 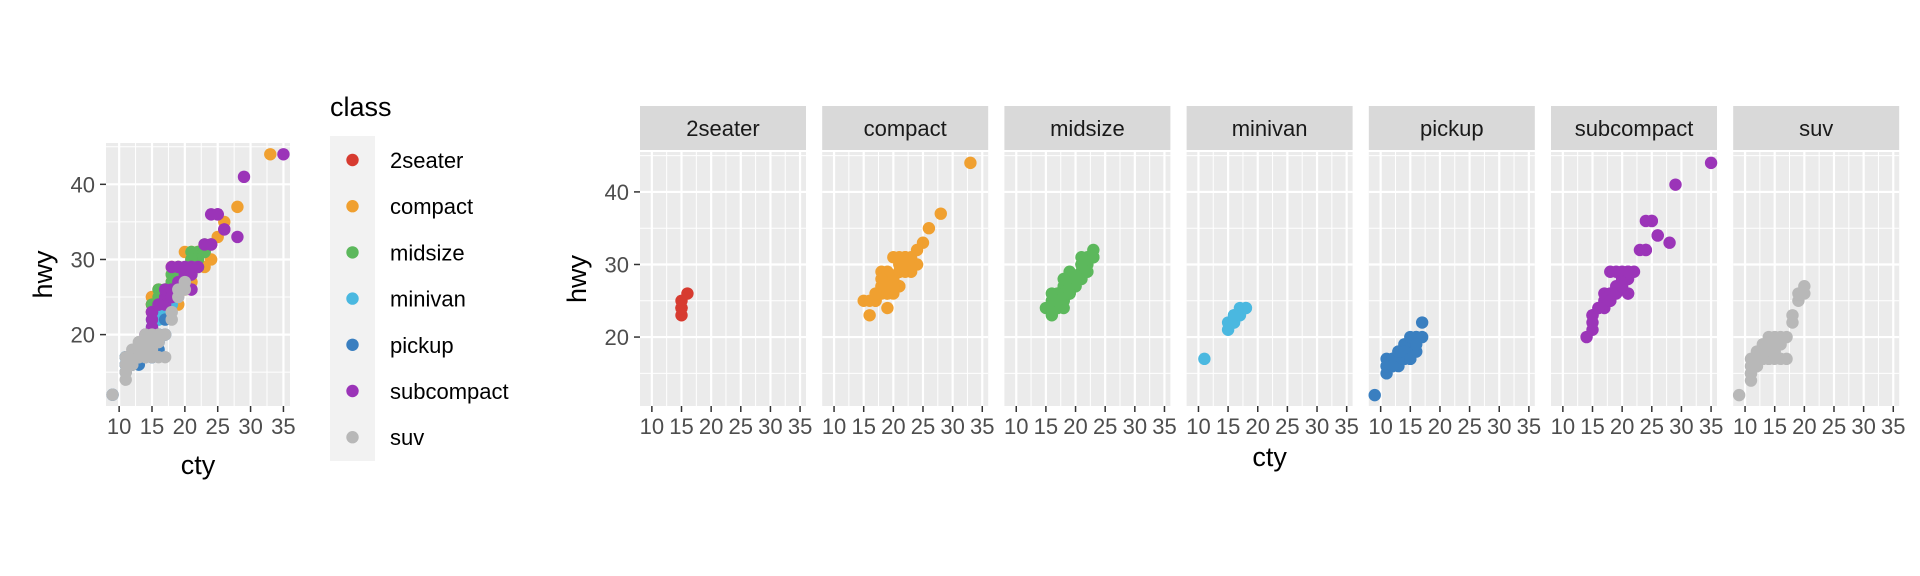 What do you see at coordinates (1499, 426) in the screenshot?
I see `facet-pickup-x-tick-label: 30` at bounding box center [1499, 426].